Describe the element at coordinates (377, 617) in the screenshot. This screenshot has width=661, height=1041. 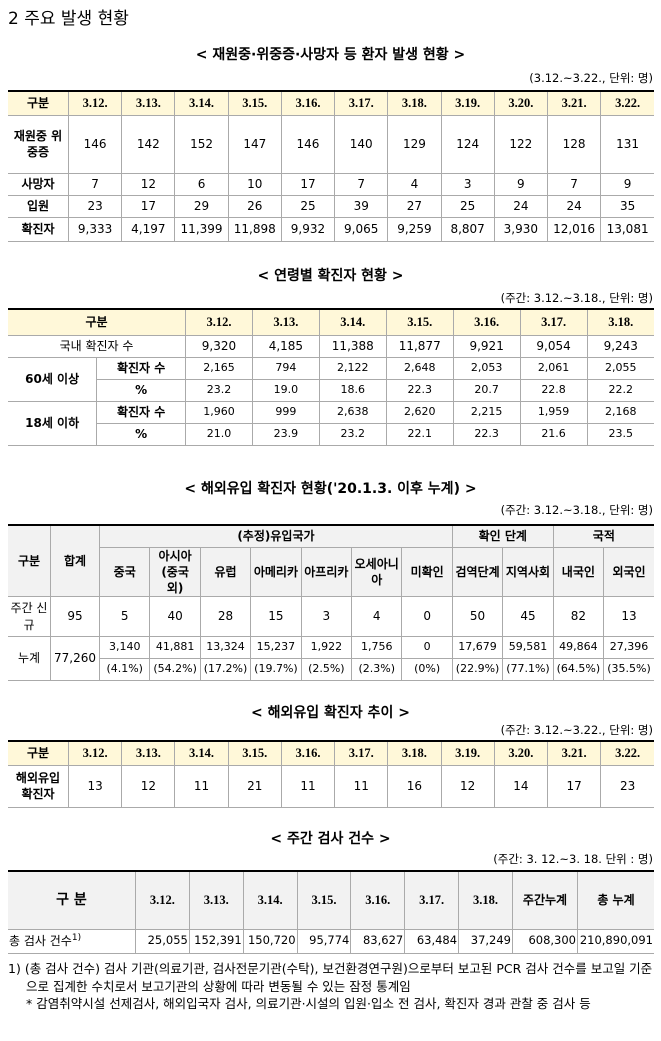
I see `value-cell: 4` at that location.